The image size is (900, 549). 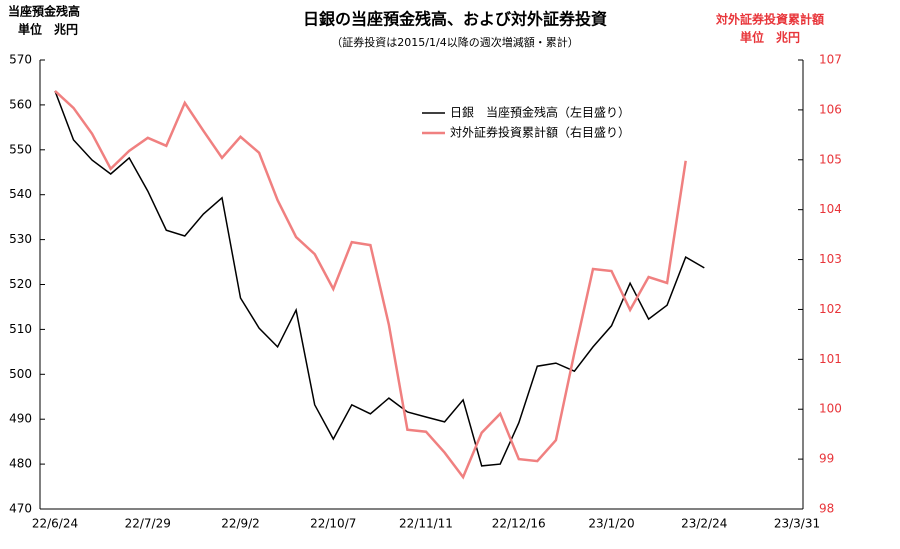 What do you see at coordinates (20, 329) in the screenshot?
I see `y-tick-label: 510` at bounding box center [20, 329].